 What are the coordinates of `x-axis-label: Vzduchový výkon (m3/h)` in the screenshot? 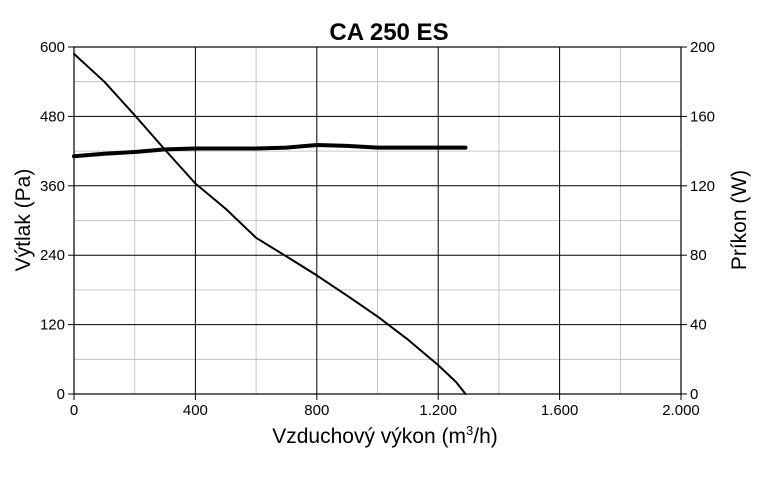 It's located at (385, 435).